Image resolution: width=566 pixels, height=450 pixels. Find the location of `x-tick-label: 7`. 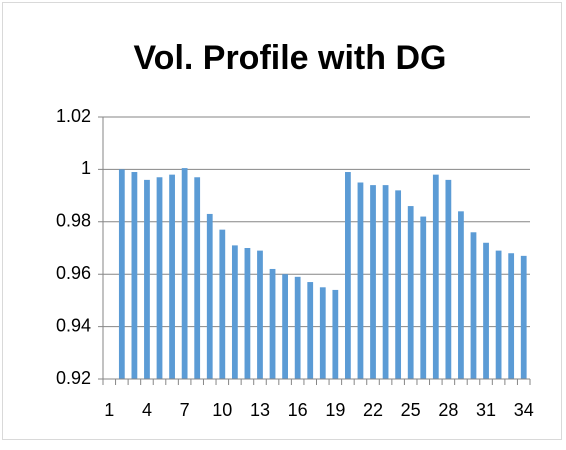

x-tick-label: 7 is located at coordinates (185, 410).